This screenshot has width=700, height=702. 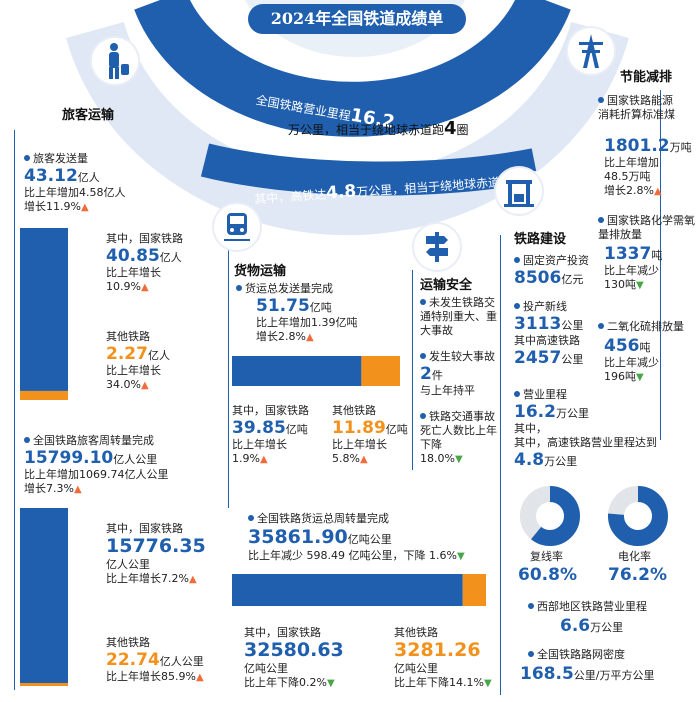 What do you see at coordinates (156, 546) in the screenshot?
I see `passenger-t-national-value: 15776.35` at bounding box center [156, 546].